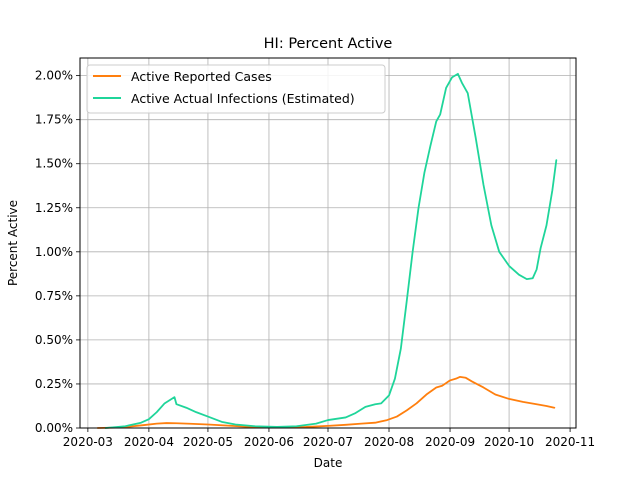 The image size is (640, 480). I want to click on y-tick-label: 0.50%, so click(54, 340).